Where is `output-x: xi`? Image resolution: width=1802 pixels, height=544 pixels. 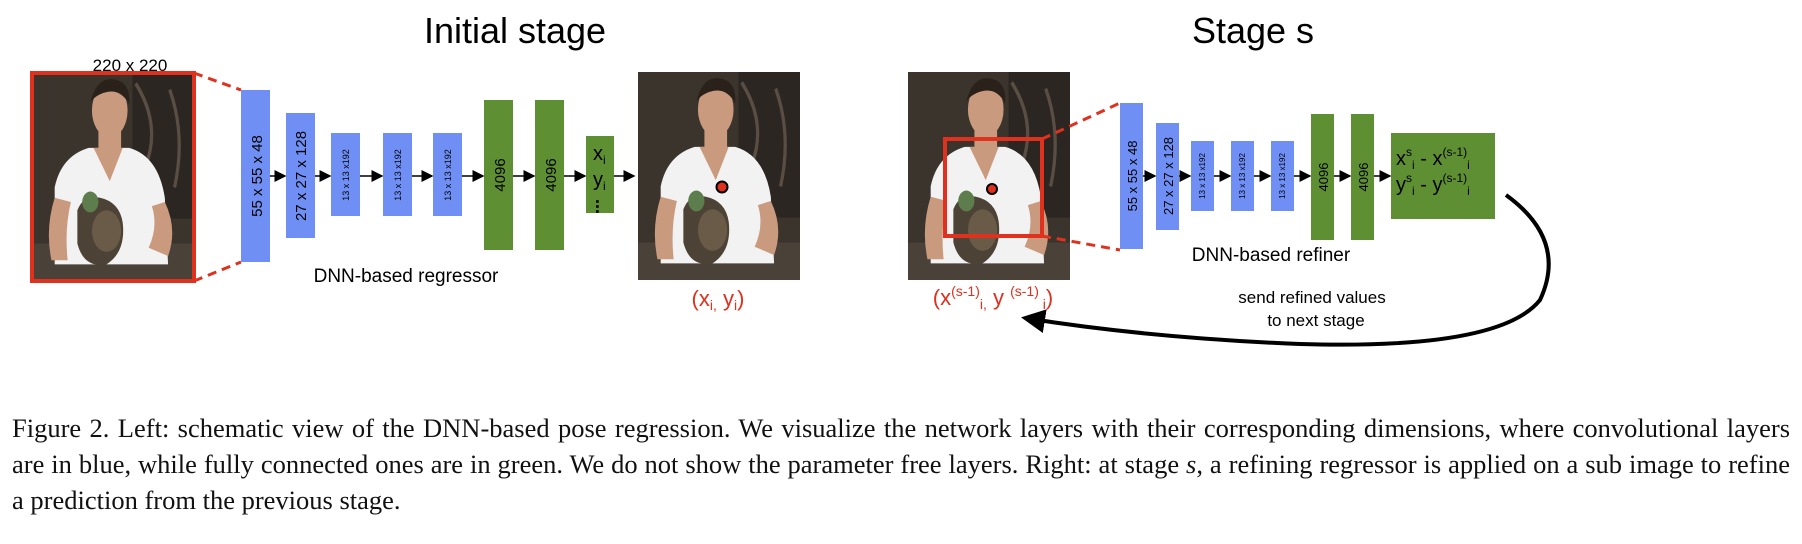 output-x: xi is located at coordinates (599, 155).